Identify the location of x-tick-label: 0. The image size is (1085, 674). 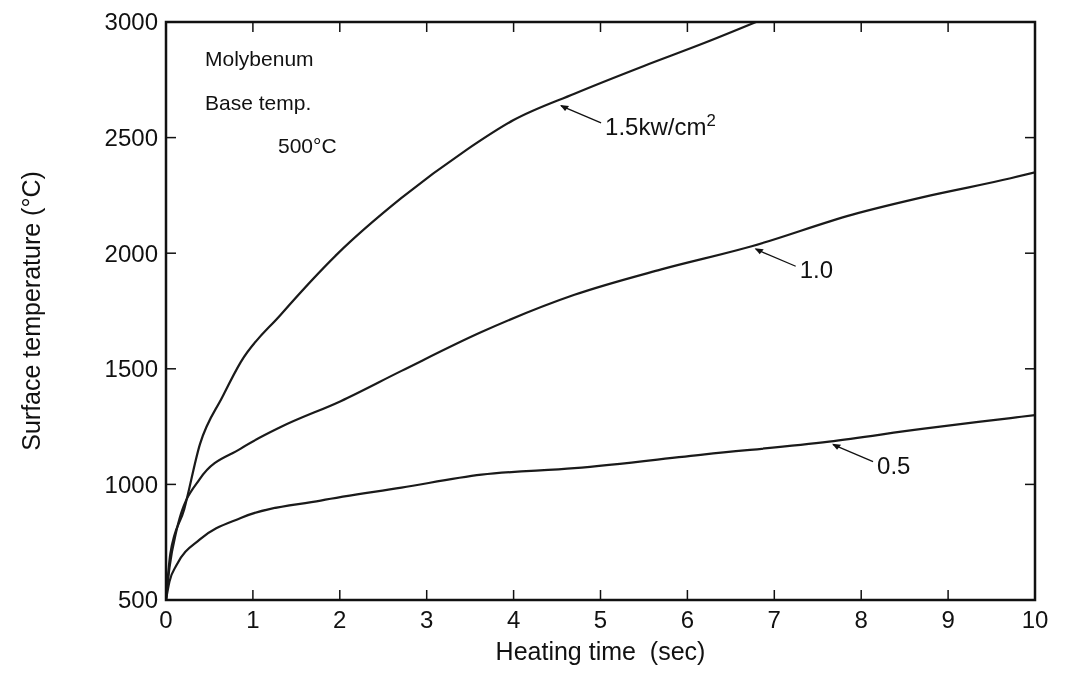
(166, 619).